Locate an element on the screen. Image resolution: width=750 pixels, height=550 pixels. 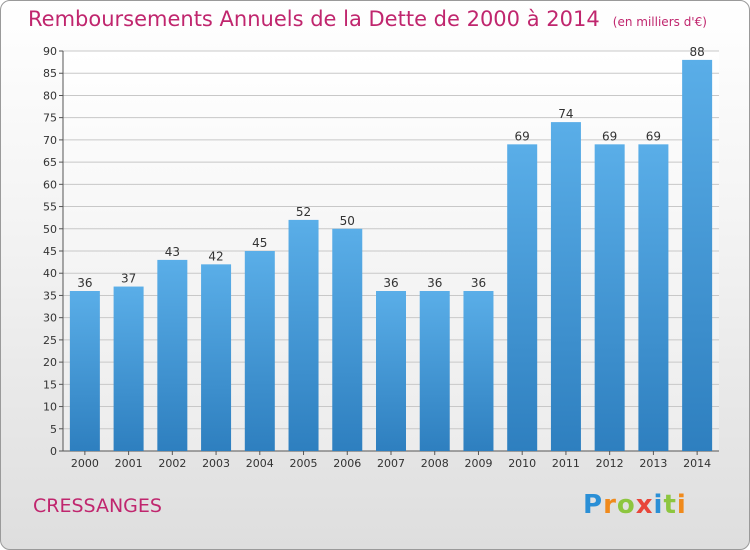
bar-2009 is located at coordinates (478, 371).